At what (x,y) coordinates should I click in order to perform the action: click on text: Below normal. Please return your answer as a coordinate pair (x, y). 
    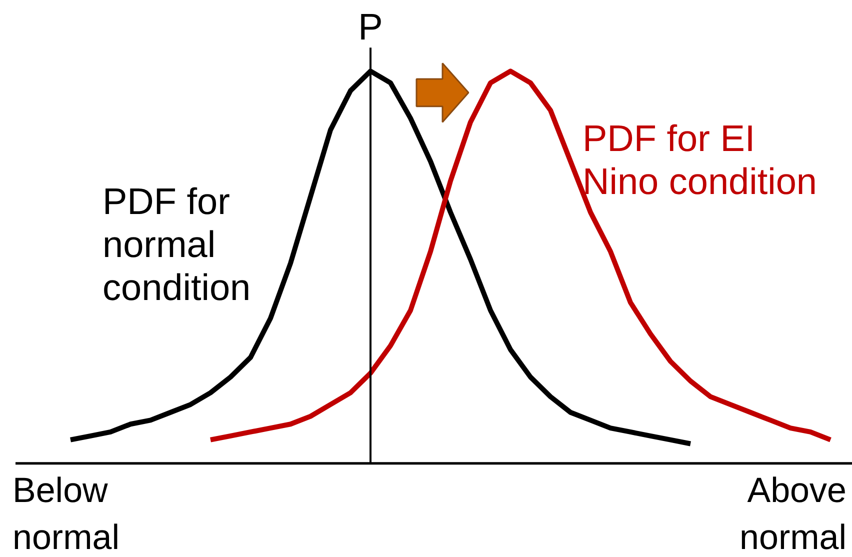
    Looking at the image, I should click on (66, 514).